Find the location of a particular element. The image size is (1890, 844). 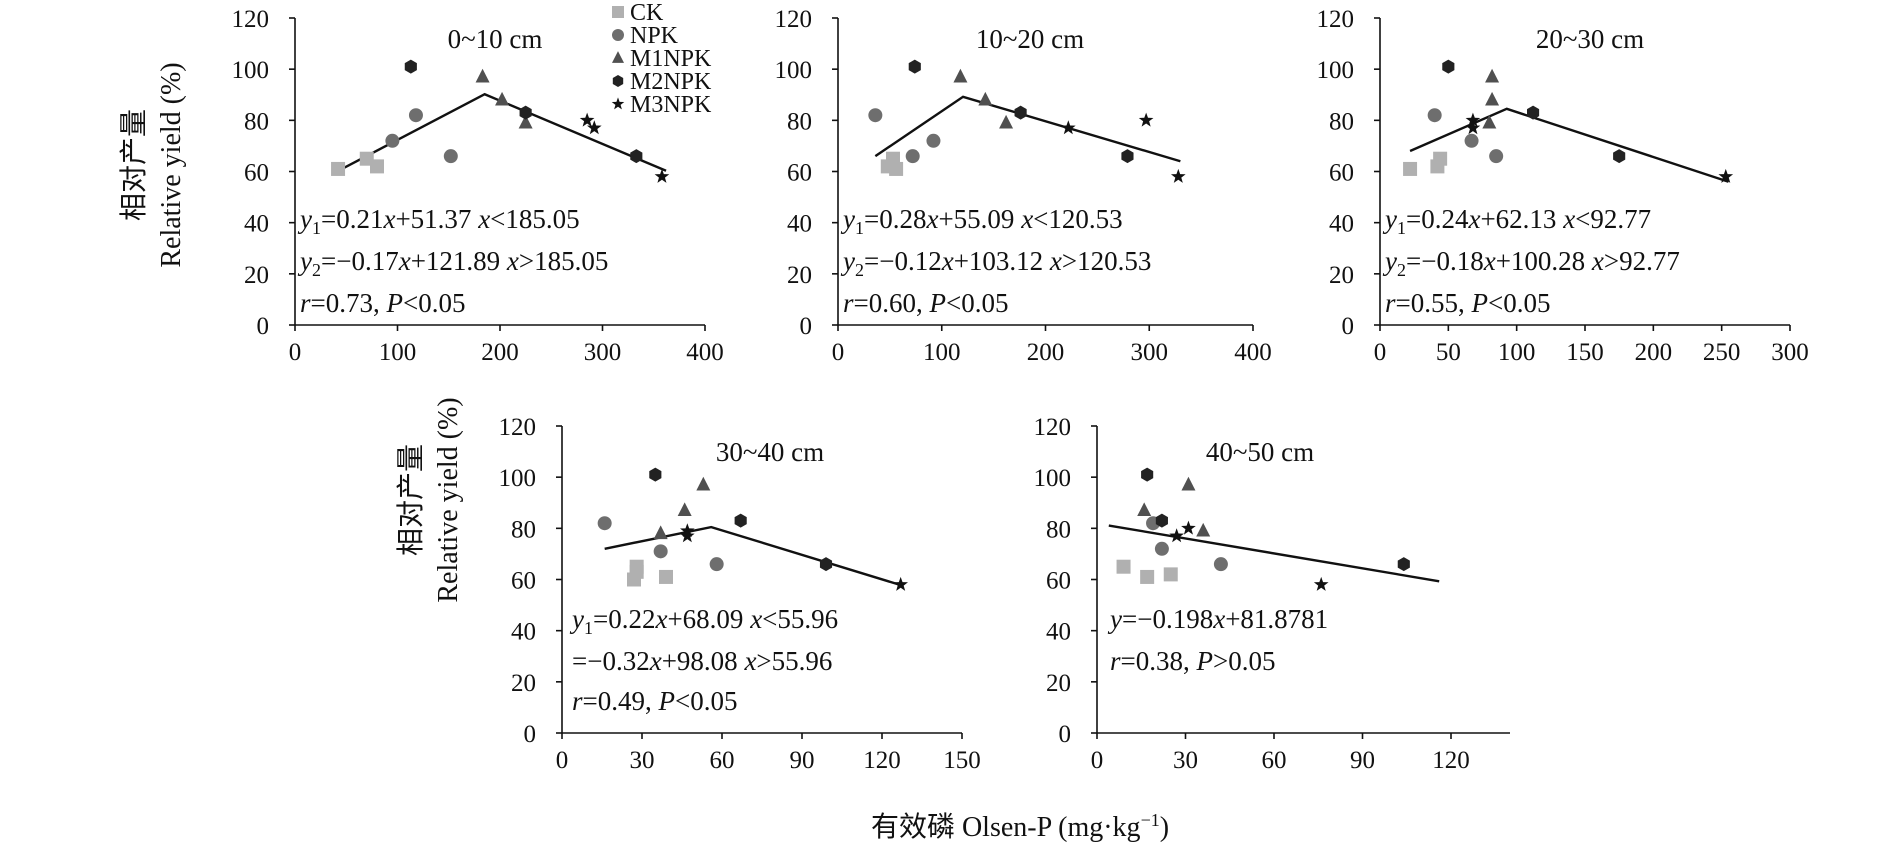

panel-title: 0~10 cm is located at coordinates (495, 39).